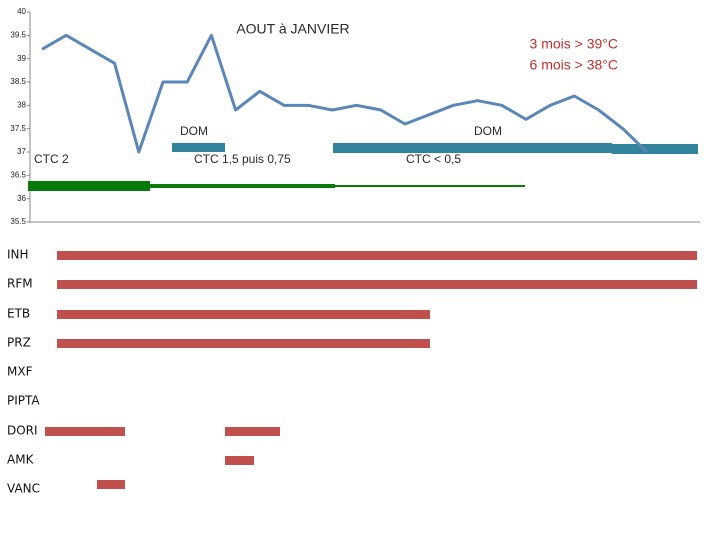 This screenshot has height=540, width=720. I want to click on y-tick-label: 40, so click(21, 11).